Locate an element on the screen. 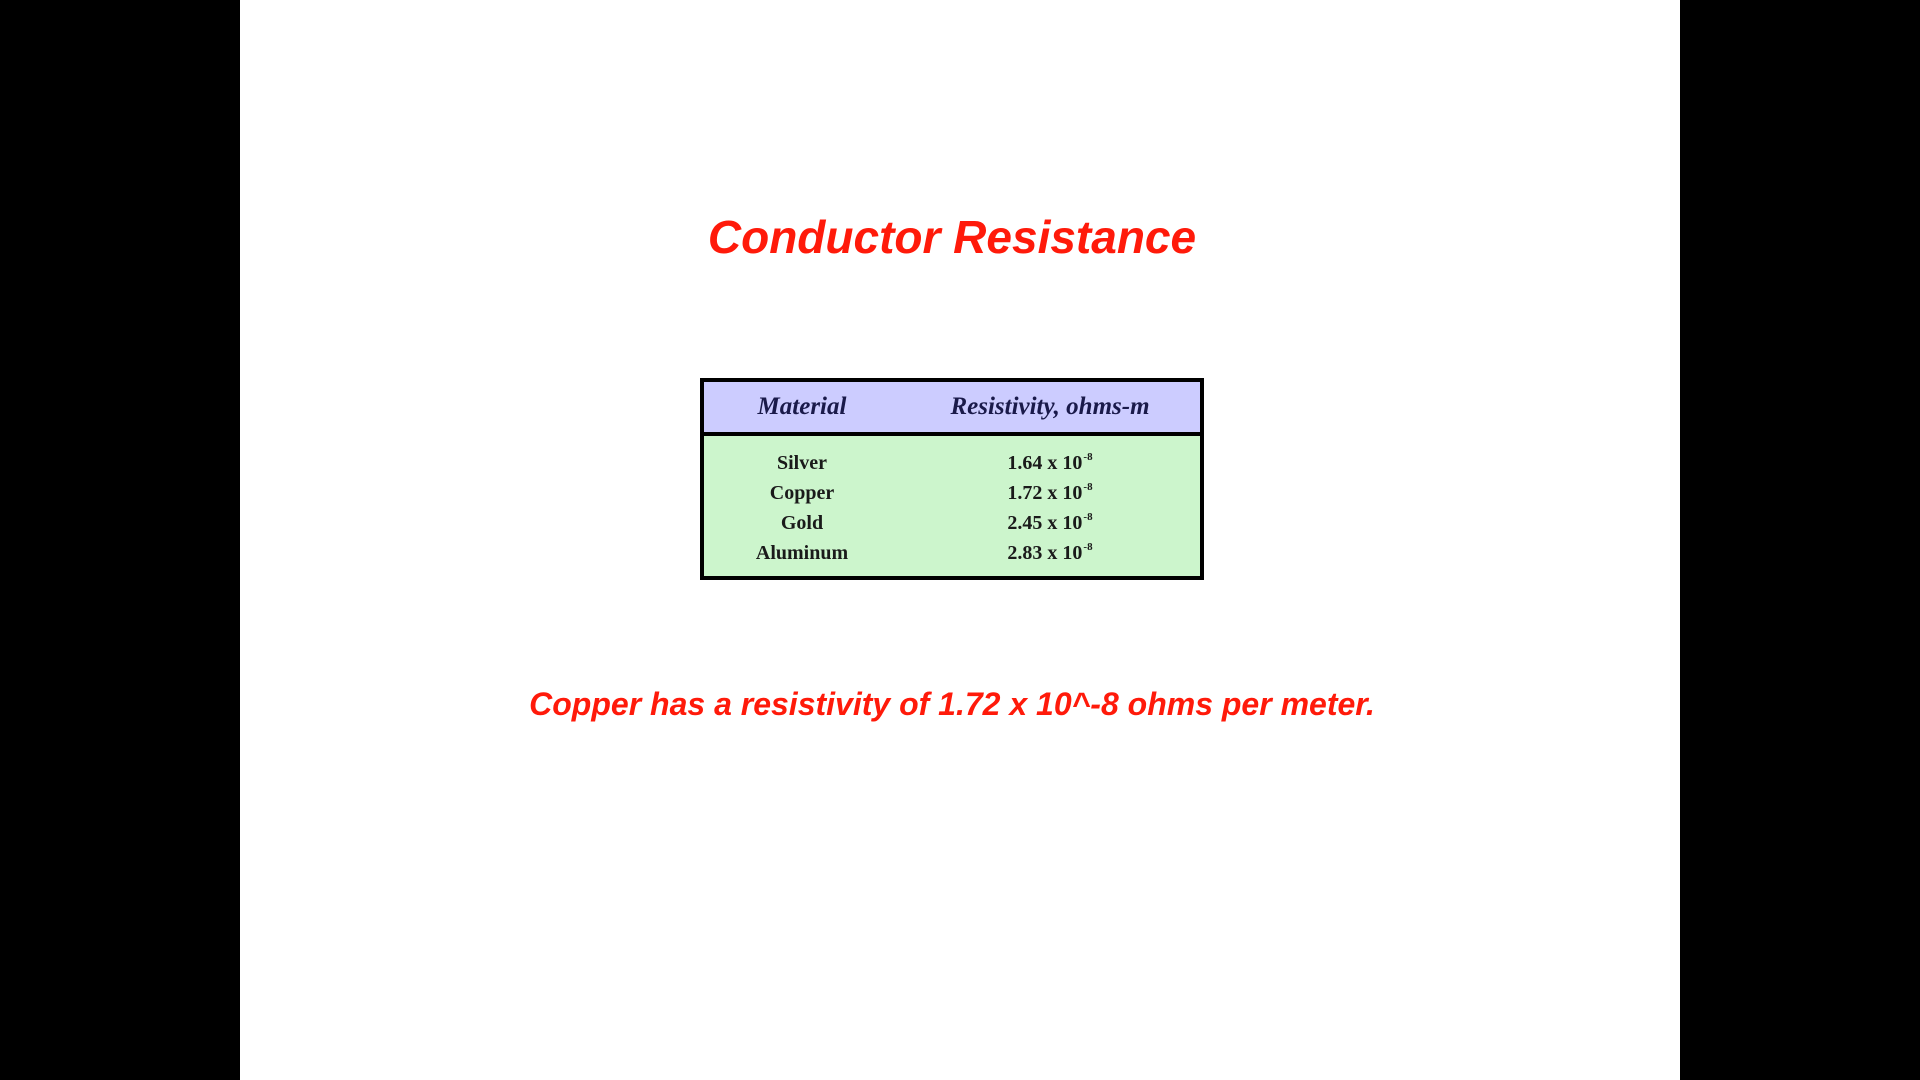 This screenshot has width=1920, height=1080. header-material: Material is located at coordinates (802, 406).